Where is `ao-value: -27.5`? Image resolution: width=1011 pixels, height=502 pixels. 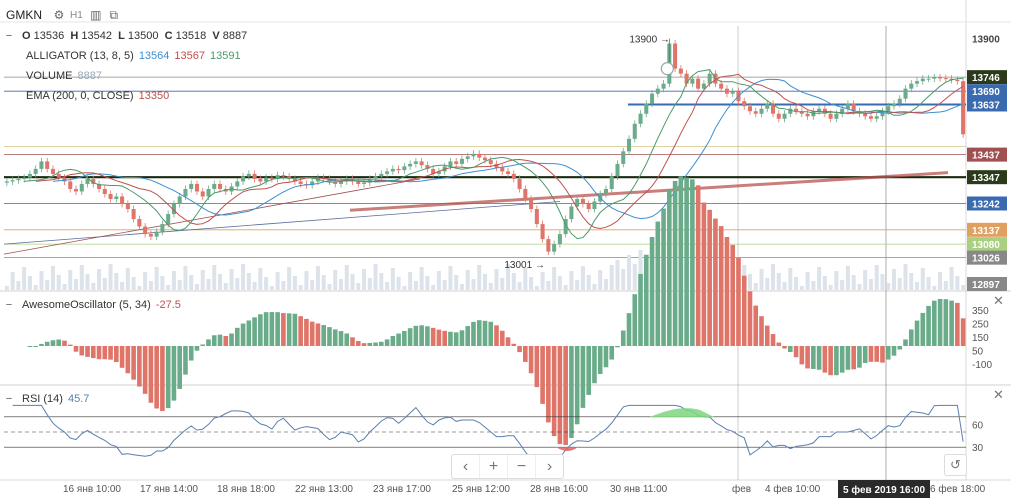 ao-value: -27.5 is located at coordinates (168, 305).